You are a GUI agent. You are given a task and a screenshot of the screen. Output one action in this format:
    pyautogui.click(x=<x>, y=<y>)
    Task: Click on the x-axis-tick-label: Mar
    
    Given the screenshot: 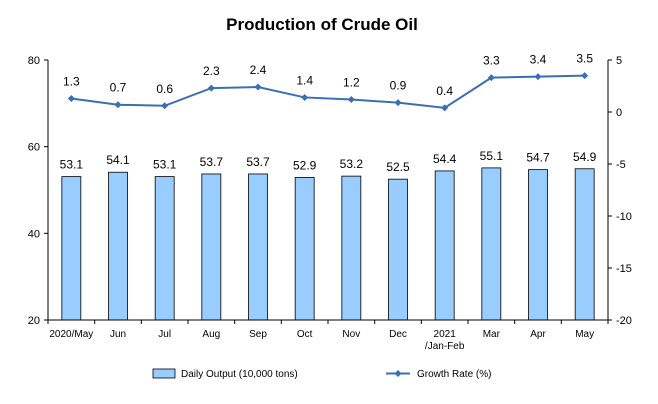 What is the action you would take?
    pyautogui.click(x=492, y=334)
    